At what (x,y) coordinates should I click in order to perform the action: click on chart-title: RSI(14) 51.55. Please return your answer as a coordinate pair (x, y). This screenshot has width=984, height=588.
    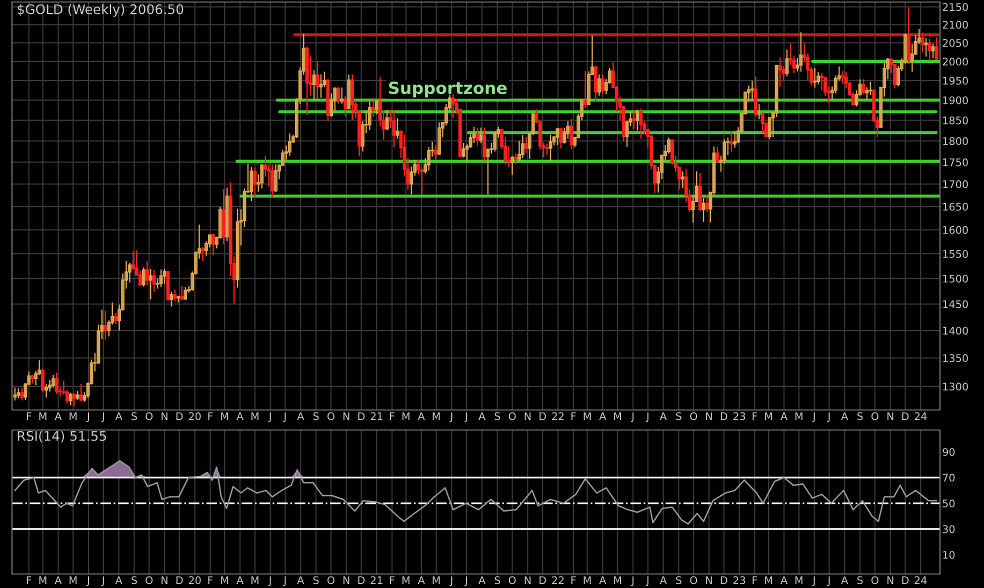
    Looking at the image, I should click on (62, 436).